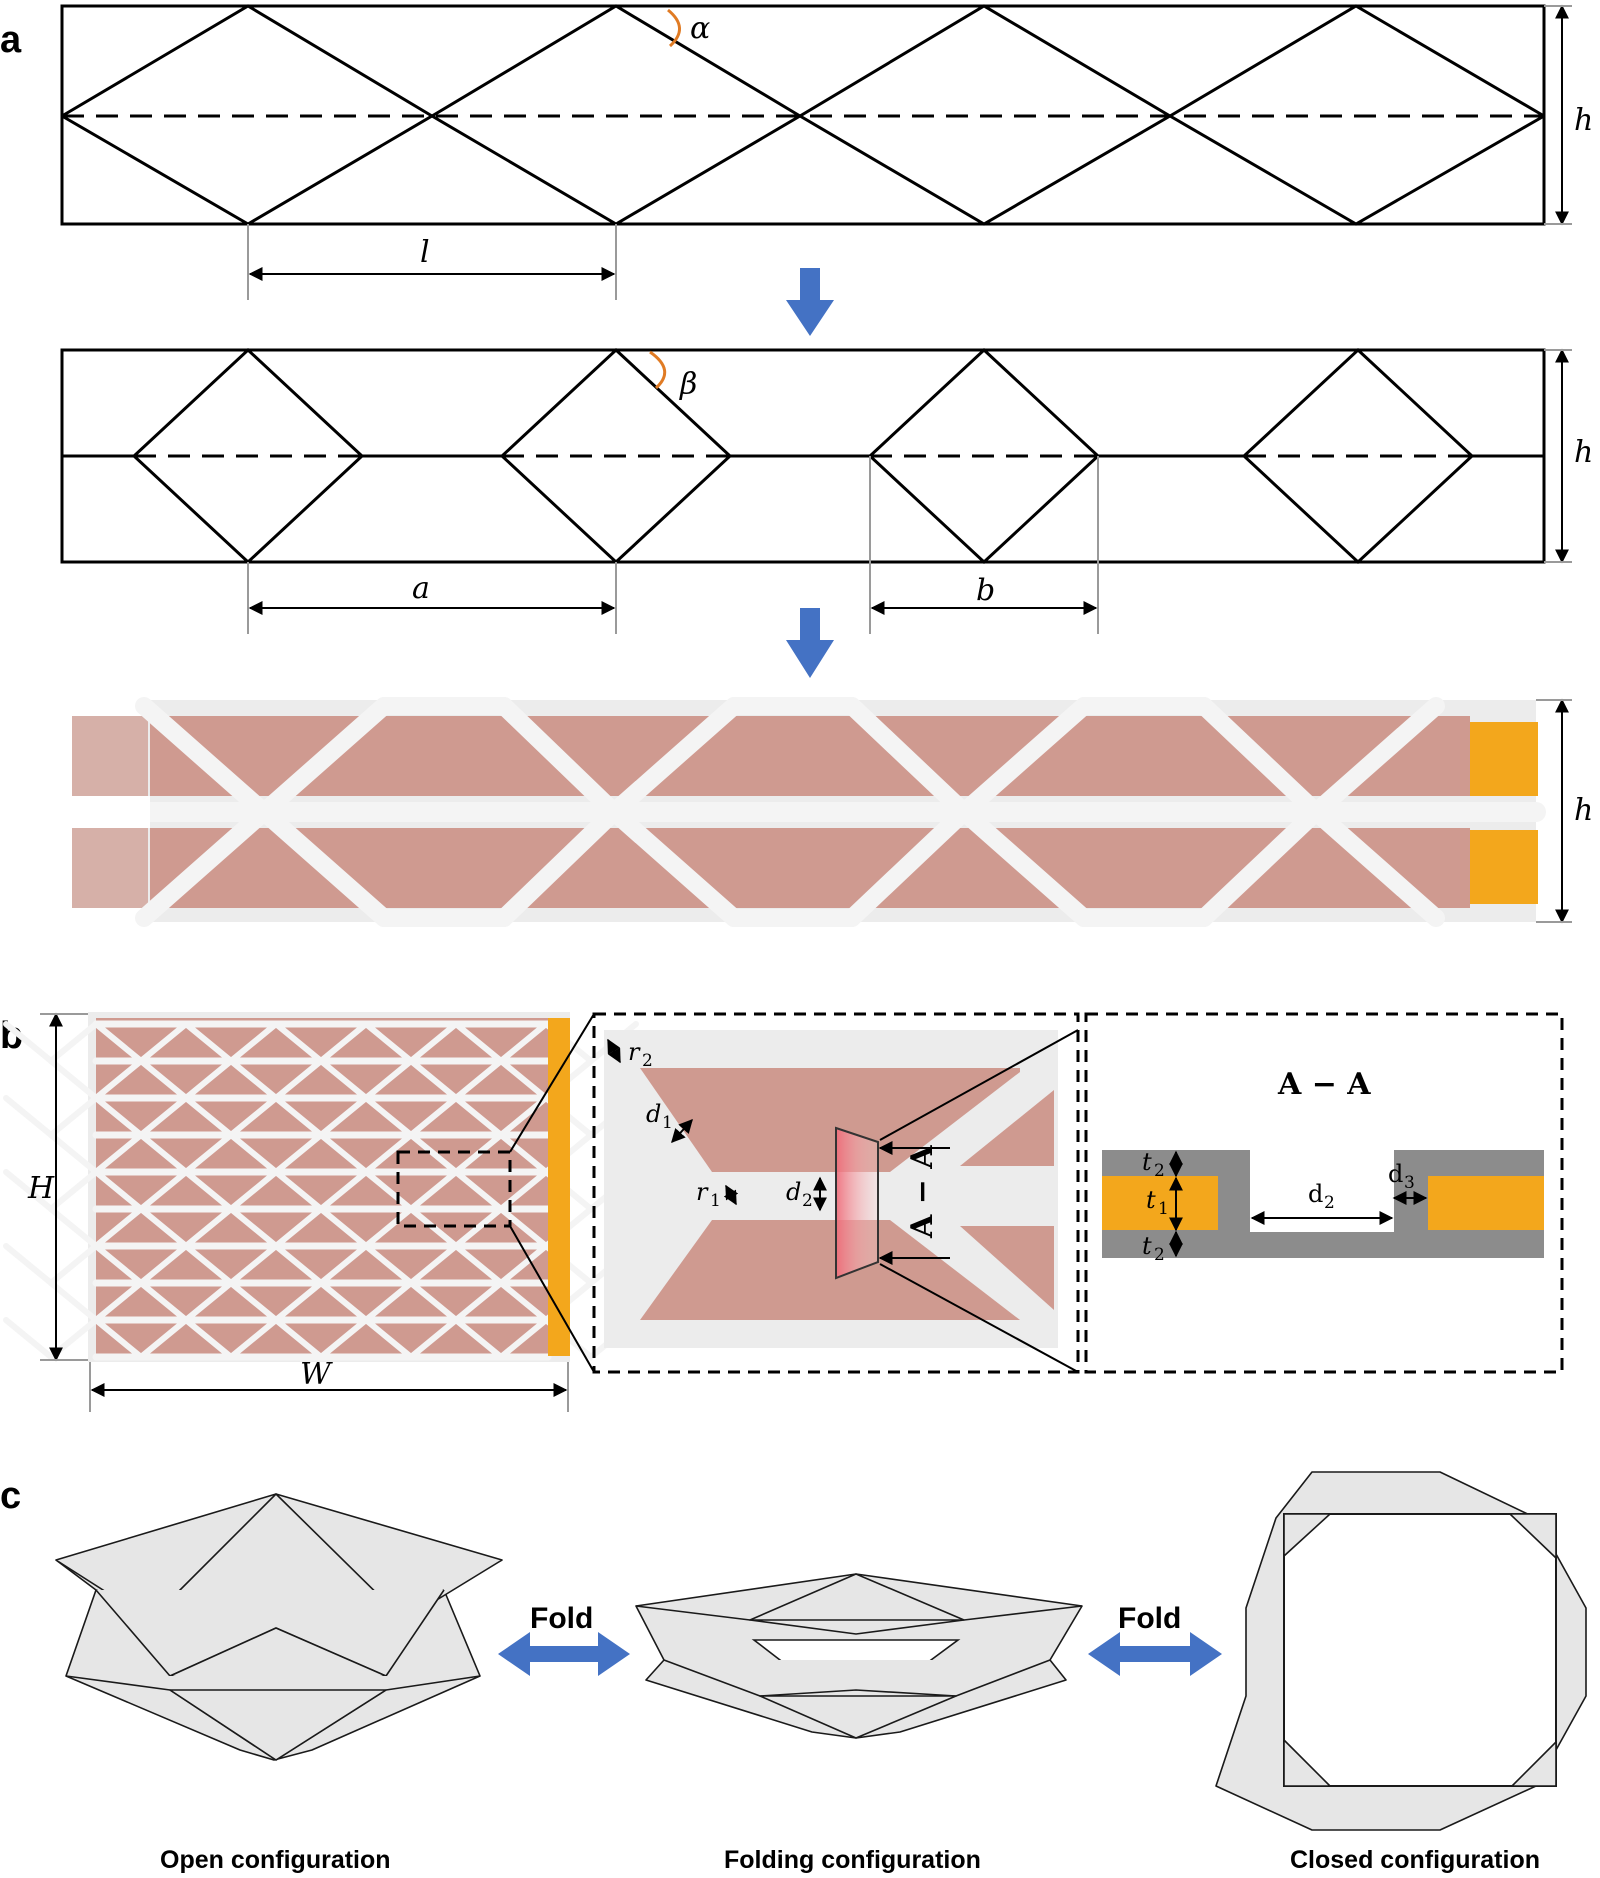 The height and width of the screenshot is (1878, 1600). What do you see at coordinates (803, 170) in the screenshot?
I see `lower-diagonal-creases` at bounding box center [803, 170].